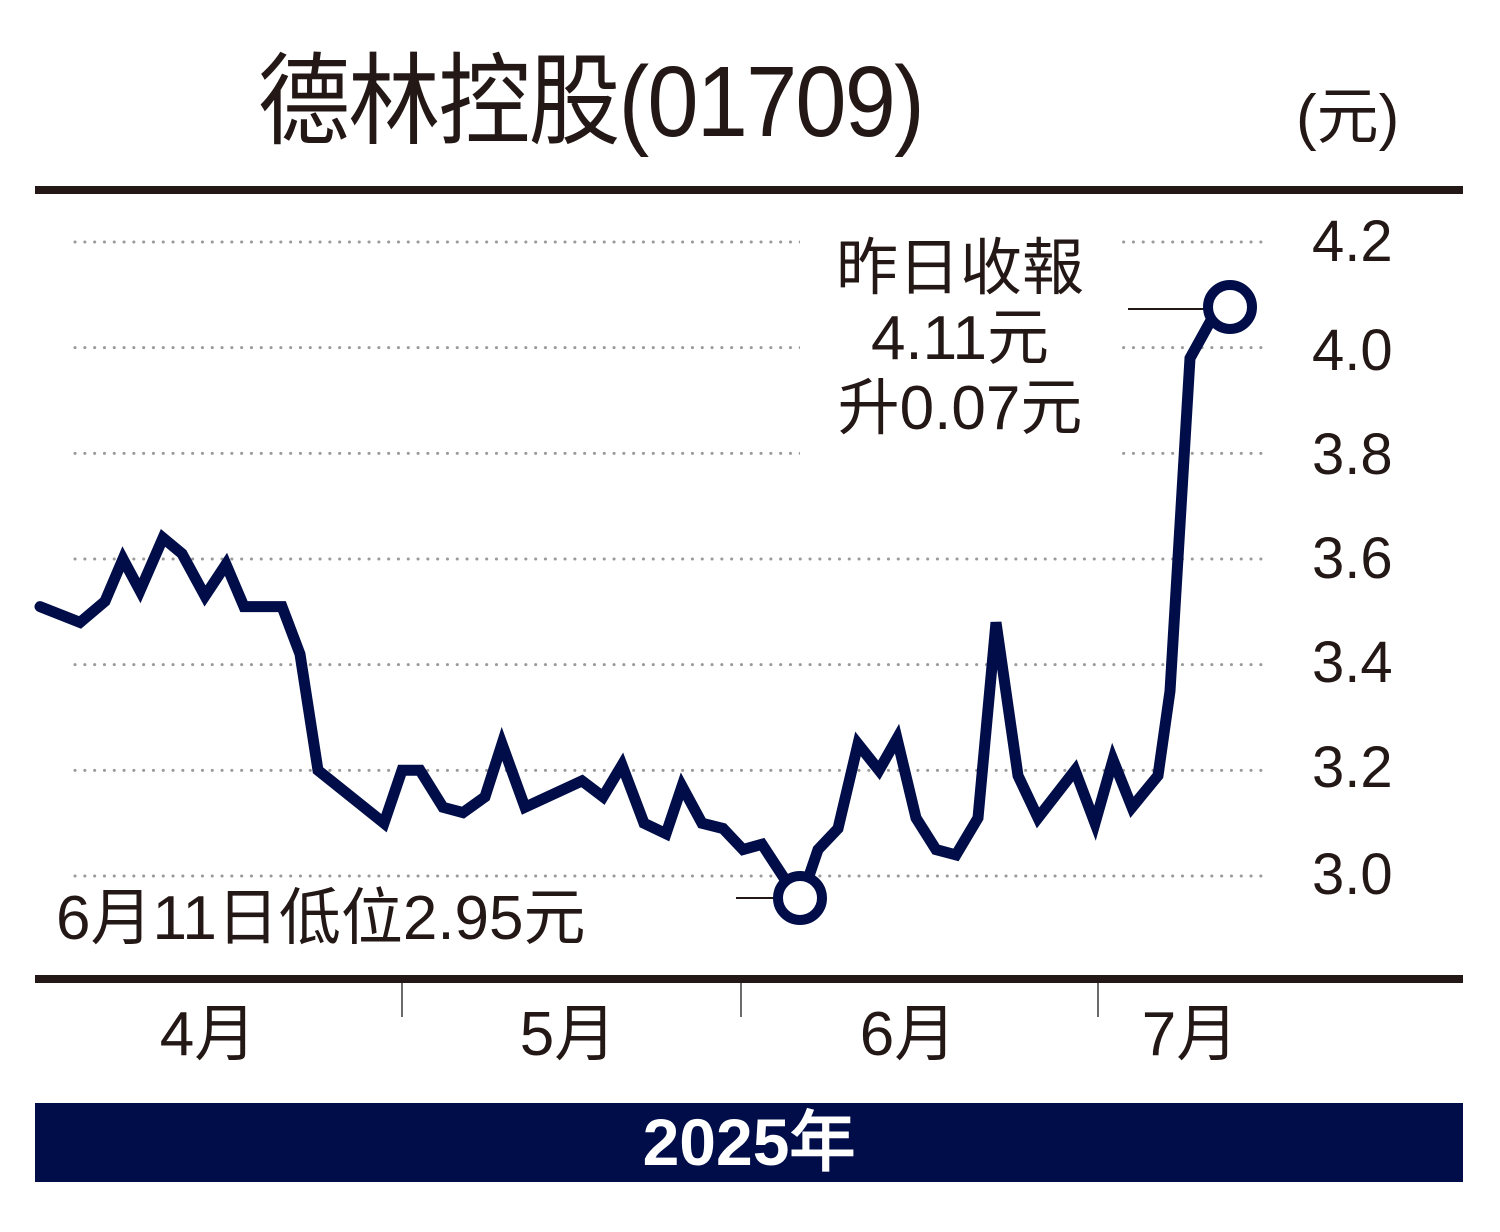 The image size is (1500, 1232). What do you see at coordinates (208, 1034) in the screenshot?
I see `month-label-apr: 4月` at bounding box center [208, 1034].